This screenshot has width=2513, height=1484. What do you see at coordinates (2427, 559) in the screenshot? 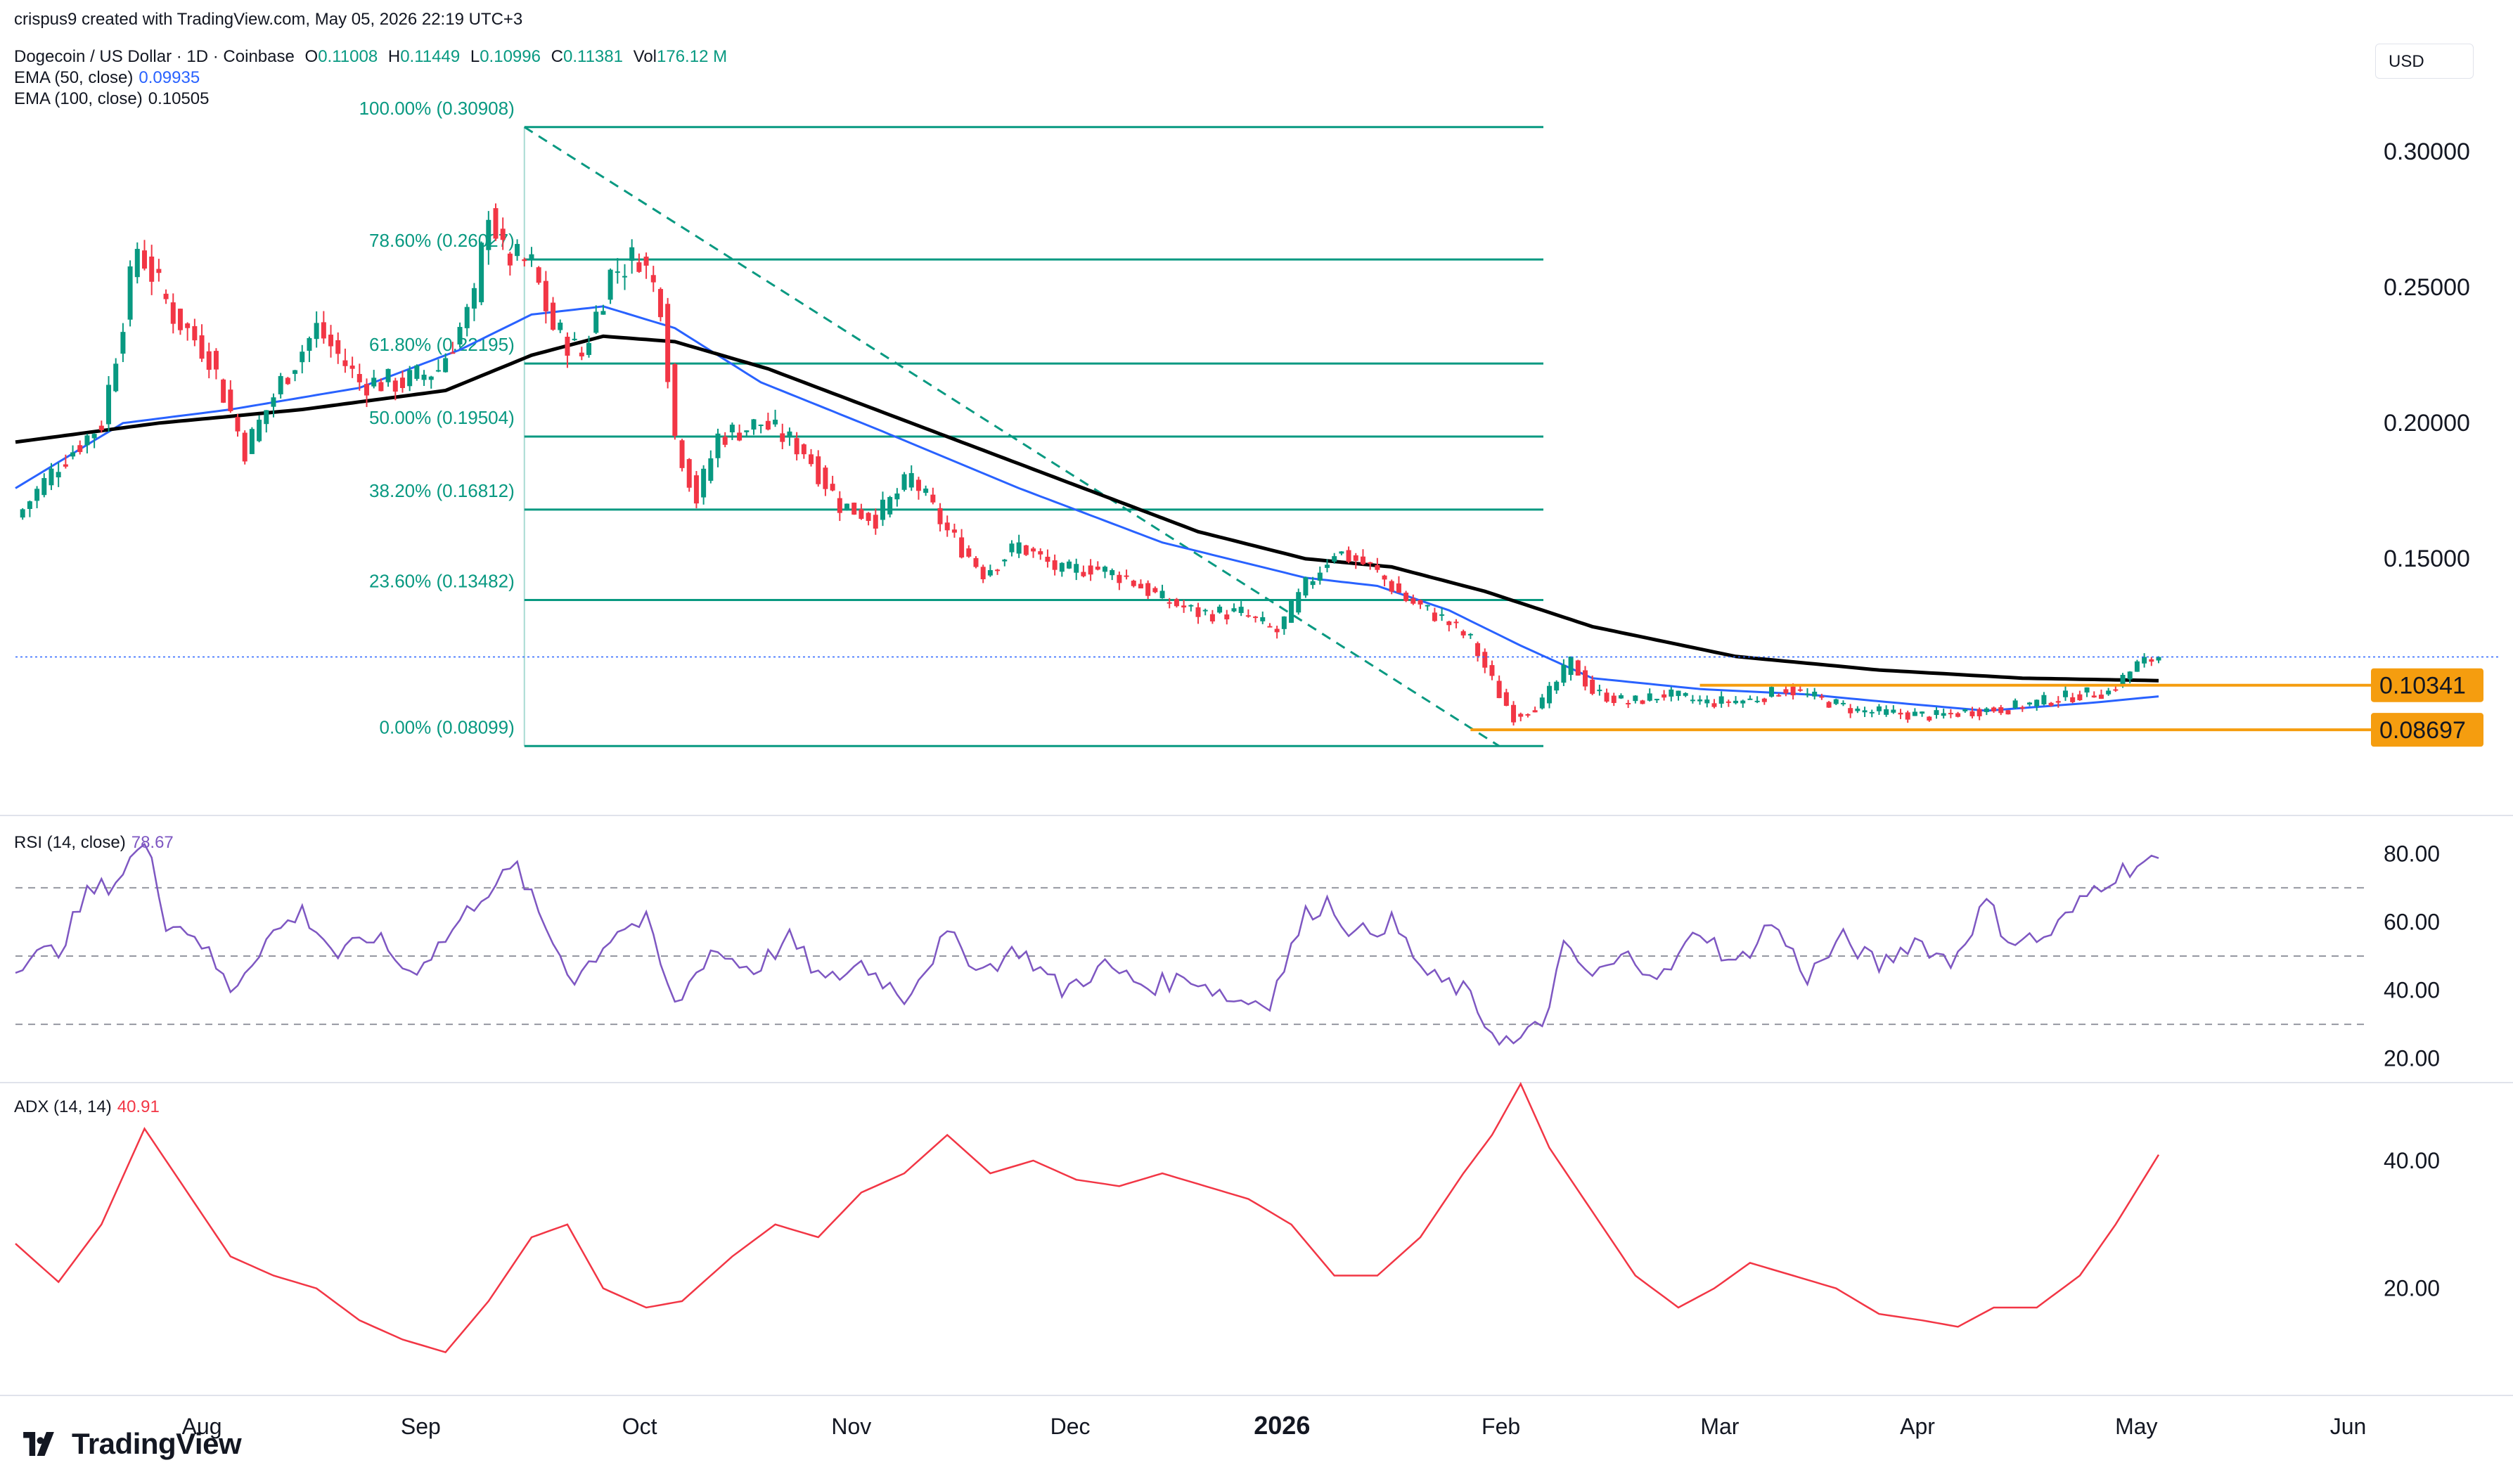
I see `price-axis-tick-label: 0.15000` at bounding box center [2427, 559].